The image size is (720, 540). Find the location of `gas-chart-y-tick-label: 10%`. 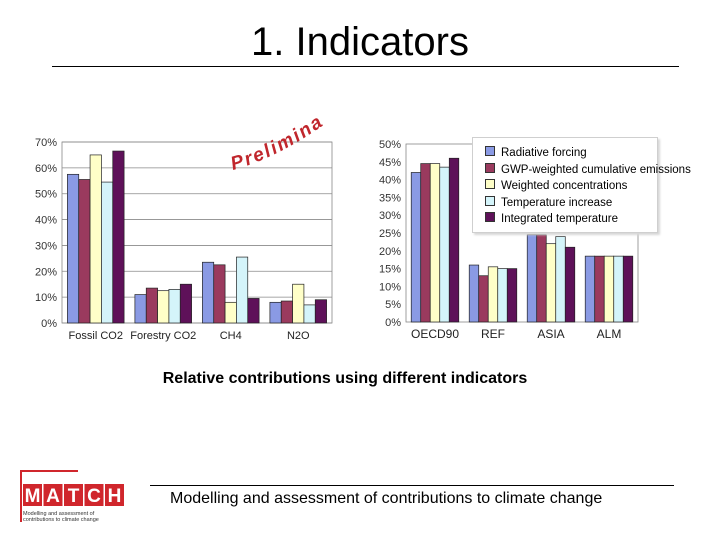

gas-chart-y-tick-label: 10% is located at coordinates (46, 298).